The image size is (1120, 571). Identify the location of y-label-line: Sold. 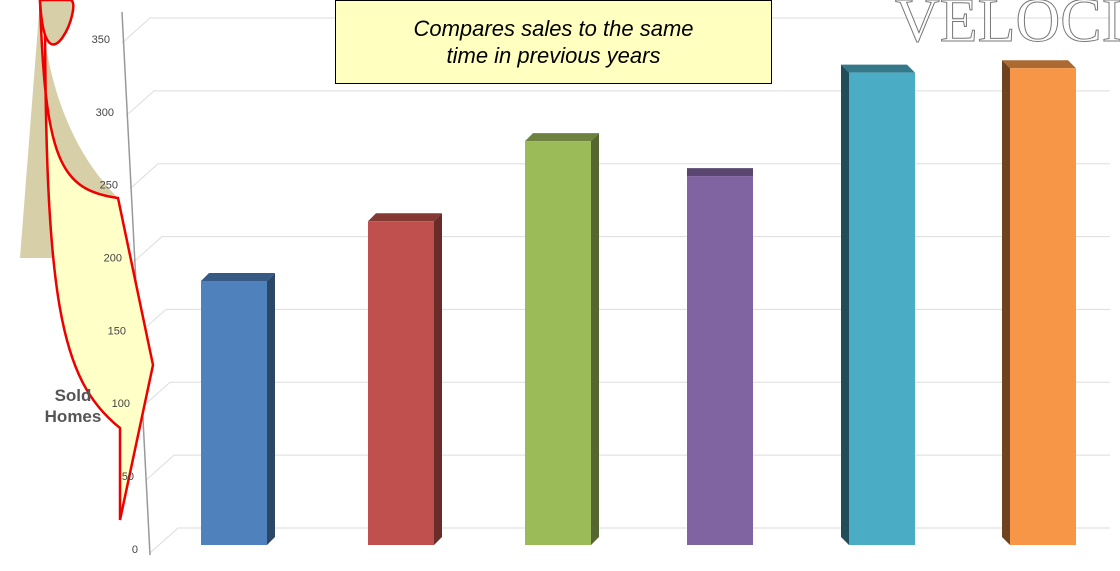
(73, 395).